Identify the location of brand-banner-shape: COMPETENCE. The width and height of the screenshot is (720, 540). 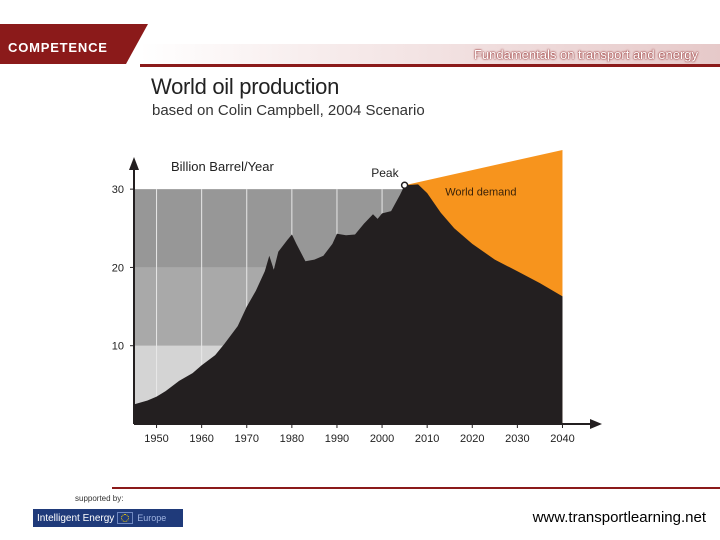
(74, 44).